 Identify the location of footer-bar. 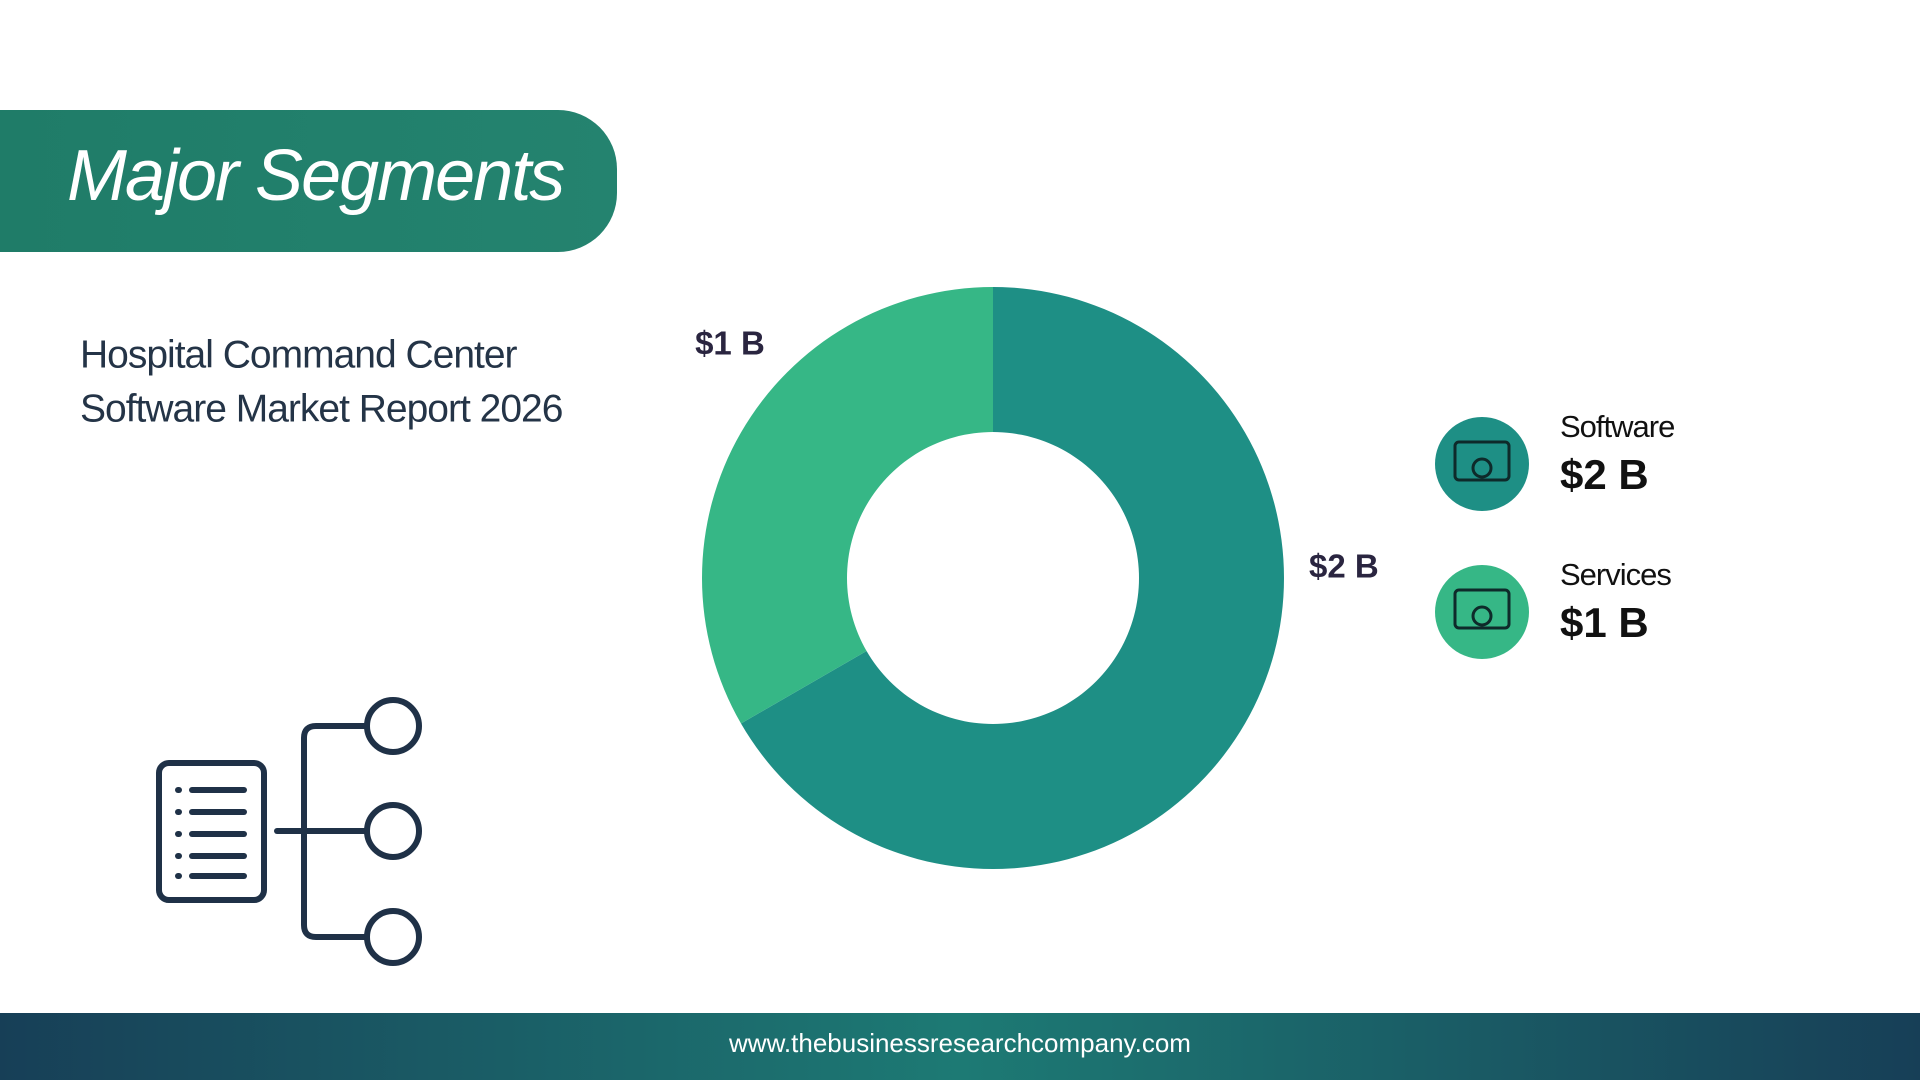
(960, 1046).